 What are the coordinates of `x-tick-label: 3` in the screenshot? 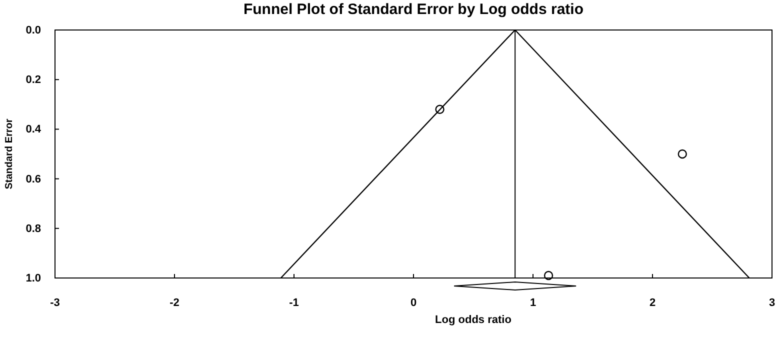 It's located at (772, 302).